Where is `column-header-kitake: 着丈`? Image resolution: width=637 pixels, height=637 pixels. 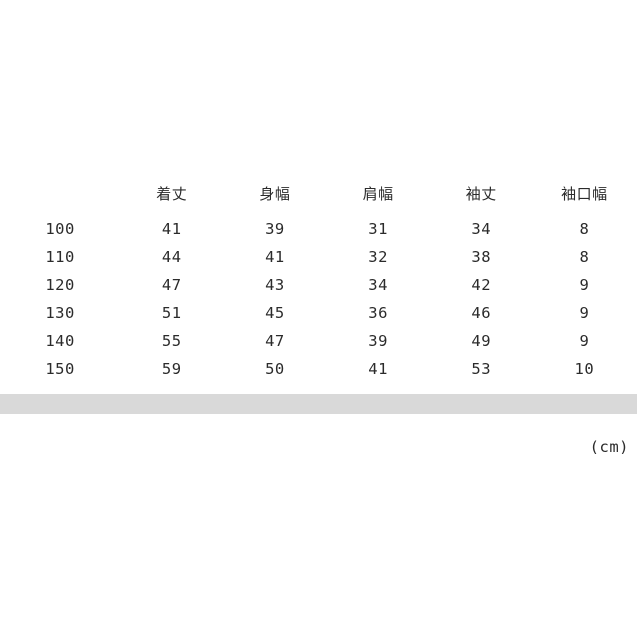
column-header-kitake: 着丈 is located at coordinates (172, 194).